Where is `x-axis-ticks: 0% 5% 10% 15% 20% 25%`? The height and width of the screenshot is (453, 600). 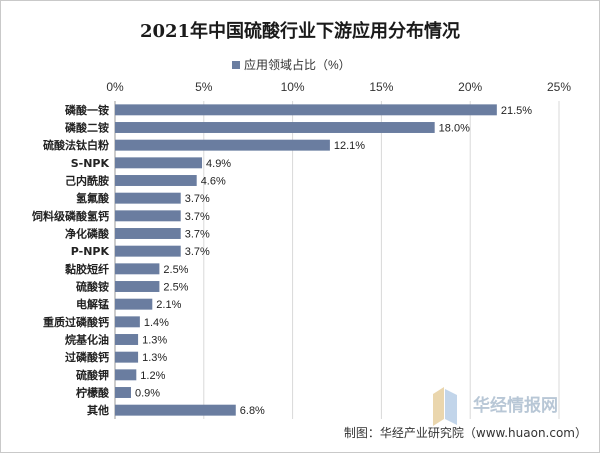
x-axis-ticks: 0% 5% 10% 15% 20% 25% is located at coordinates (338, 87).